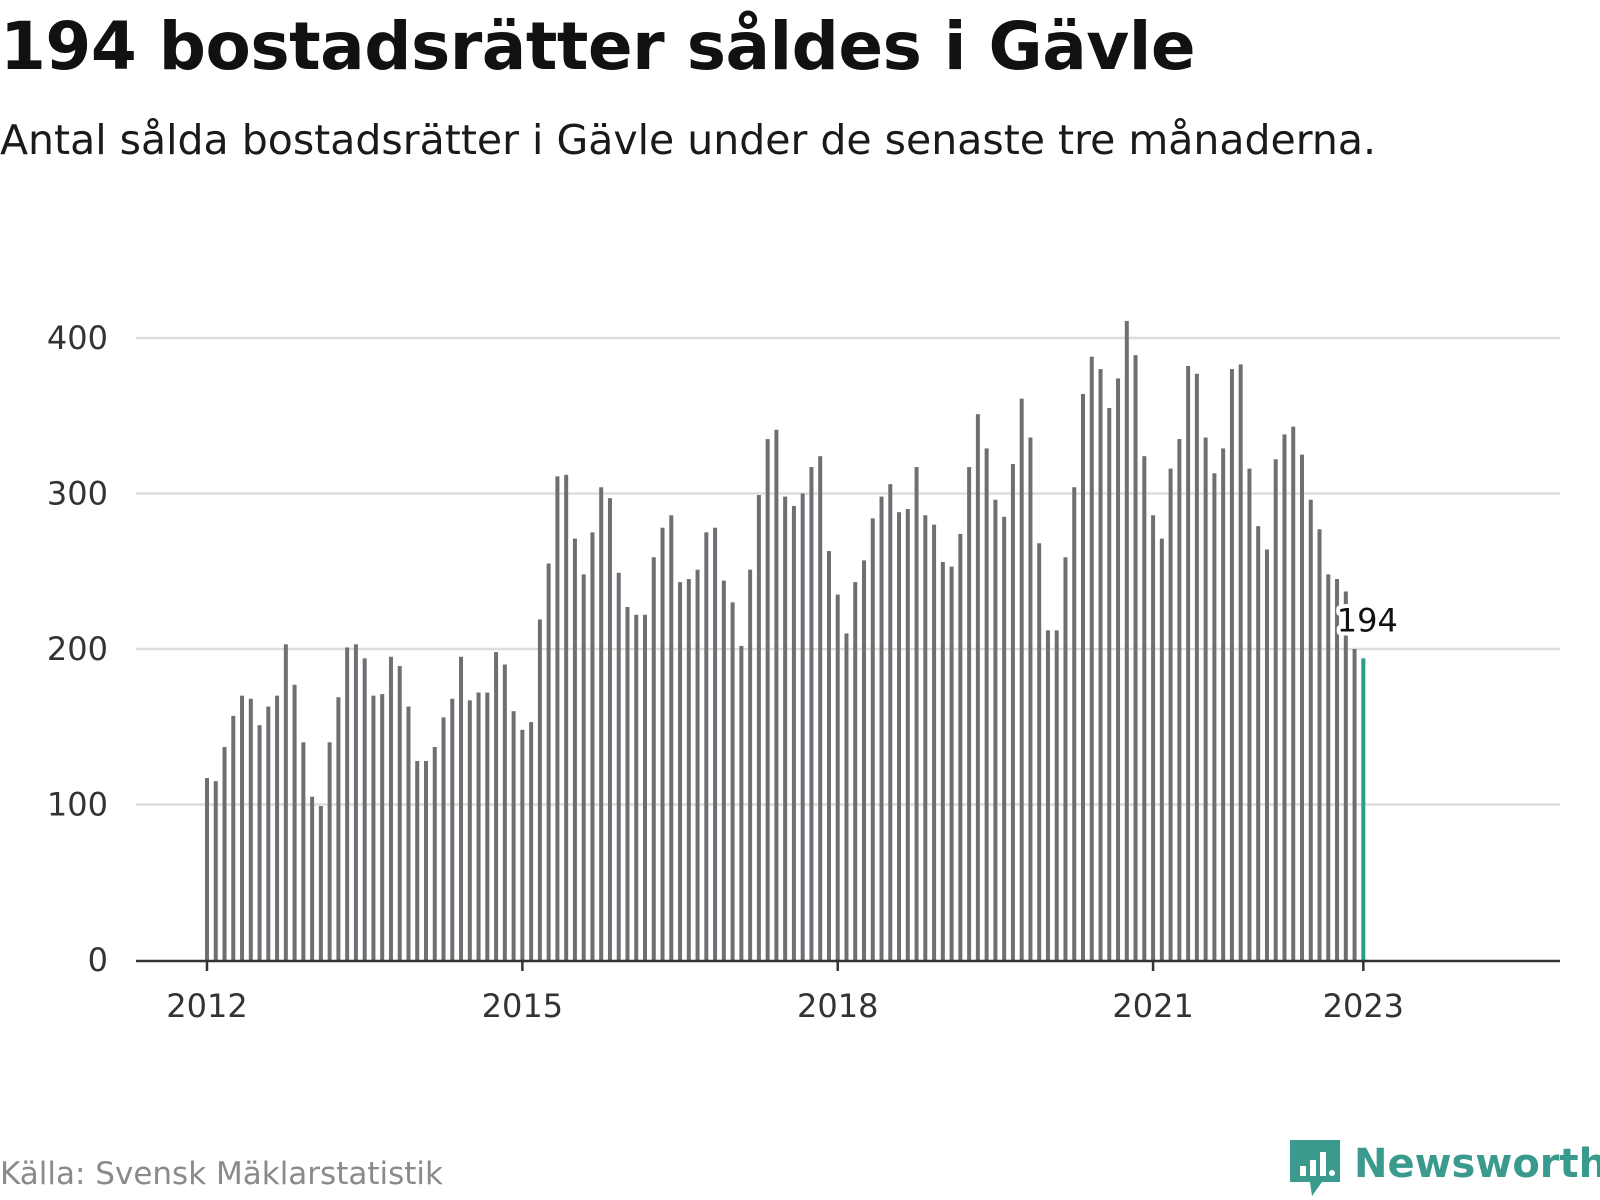  I want to click on highlight-value-halo: 194, so click(1367, 620).